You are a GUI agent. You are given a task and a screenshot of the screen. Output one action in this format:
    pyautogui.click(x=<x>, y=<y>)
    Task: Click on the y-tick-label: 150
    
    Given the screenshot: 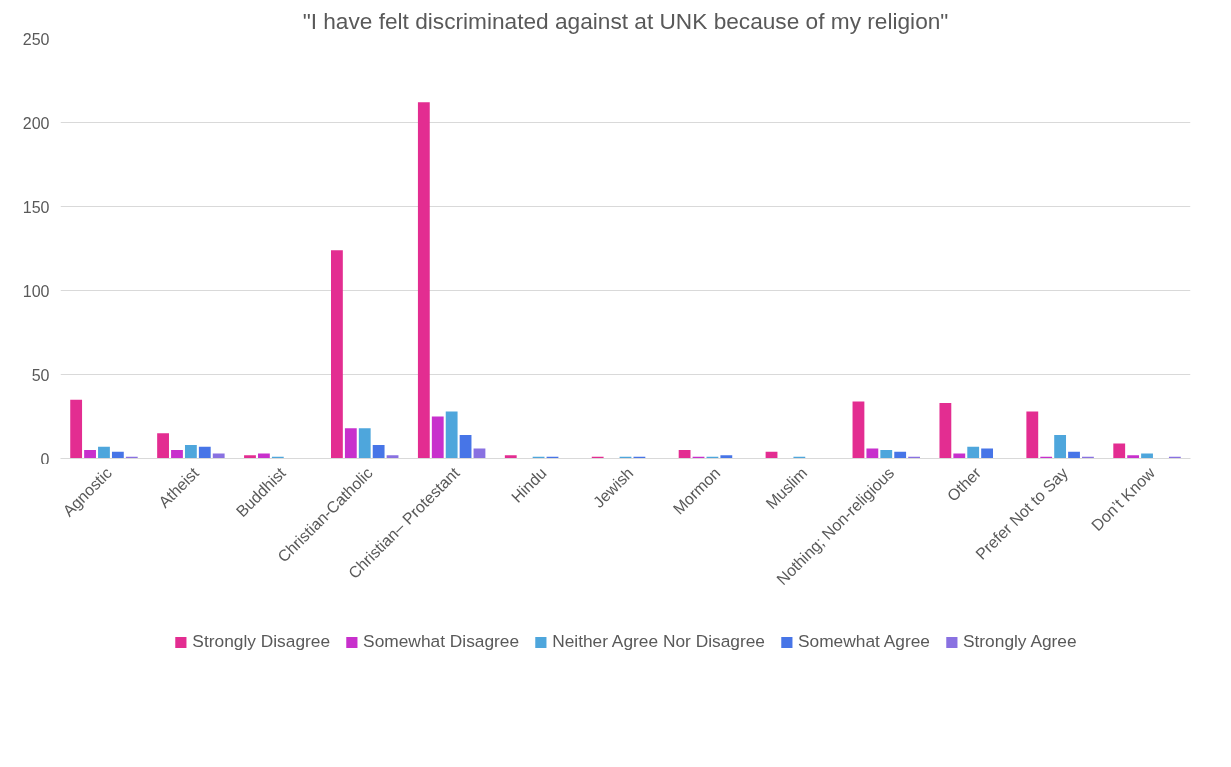 What is the action you would take?
    pyautogui.click(x=36, y=207)
    